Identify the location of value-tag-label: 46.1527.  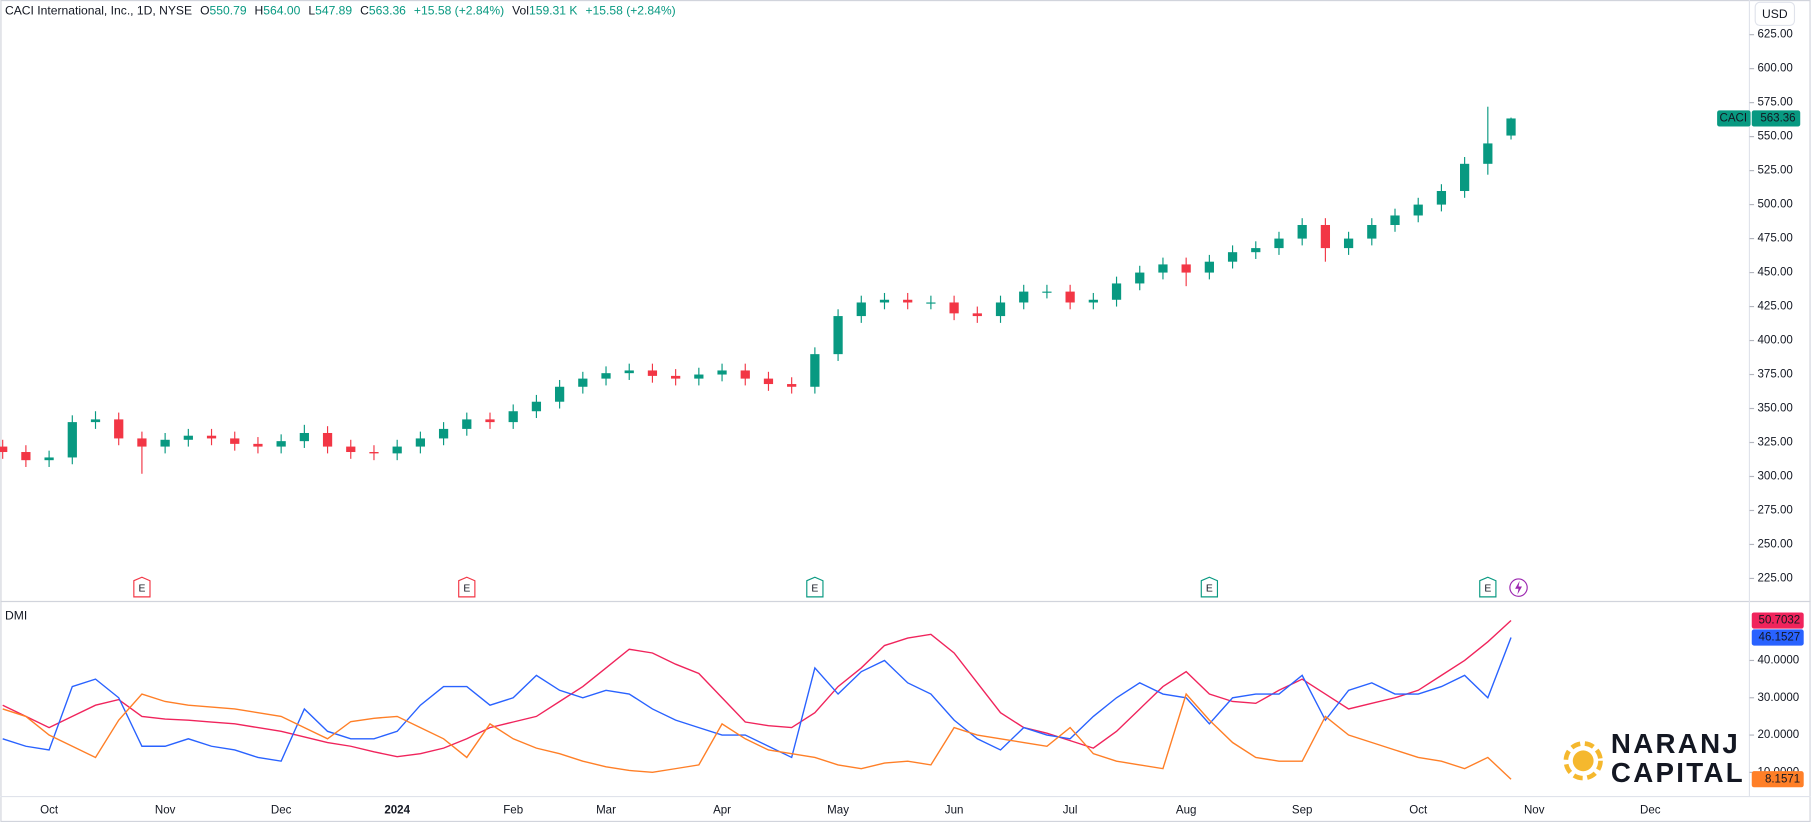
(1780, 638).